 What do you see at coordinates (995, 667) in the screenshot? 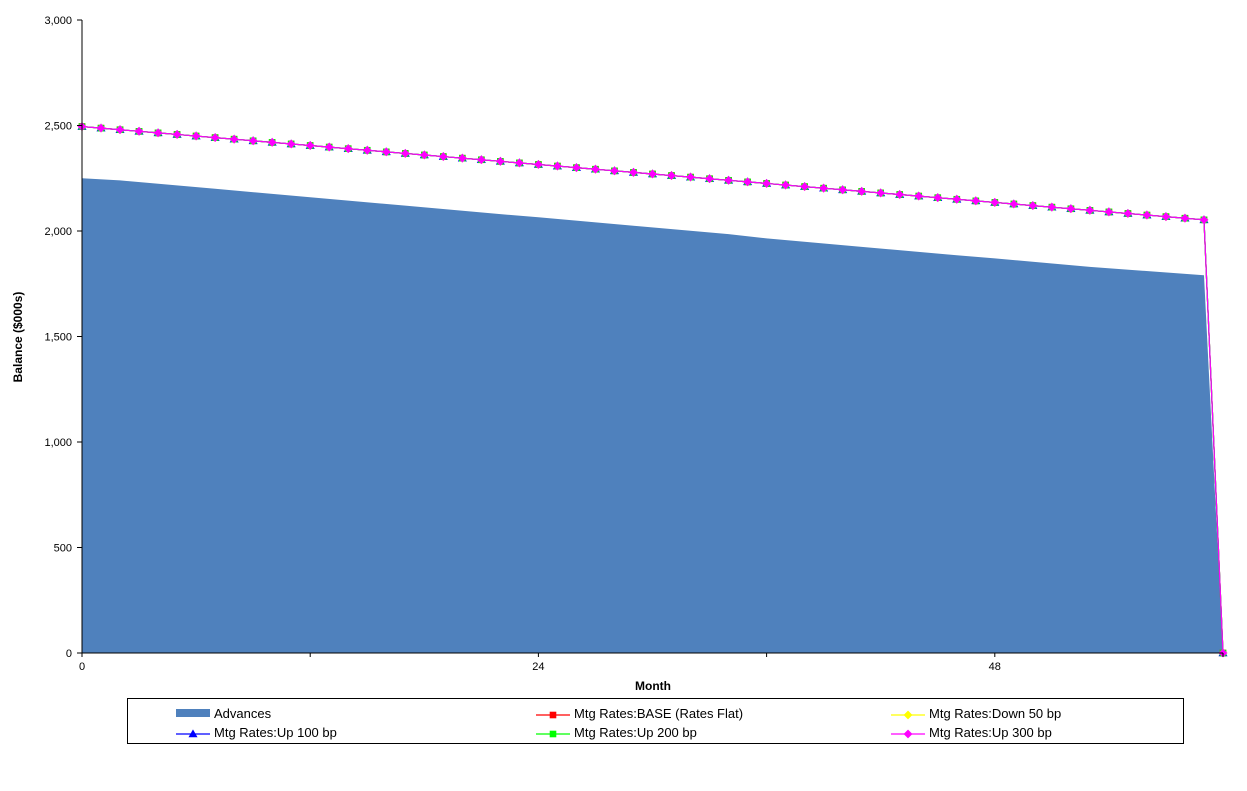
I see `x-tick-label-2: 48` at bounding box center [995, 667].